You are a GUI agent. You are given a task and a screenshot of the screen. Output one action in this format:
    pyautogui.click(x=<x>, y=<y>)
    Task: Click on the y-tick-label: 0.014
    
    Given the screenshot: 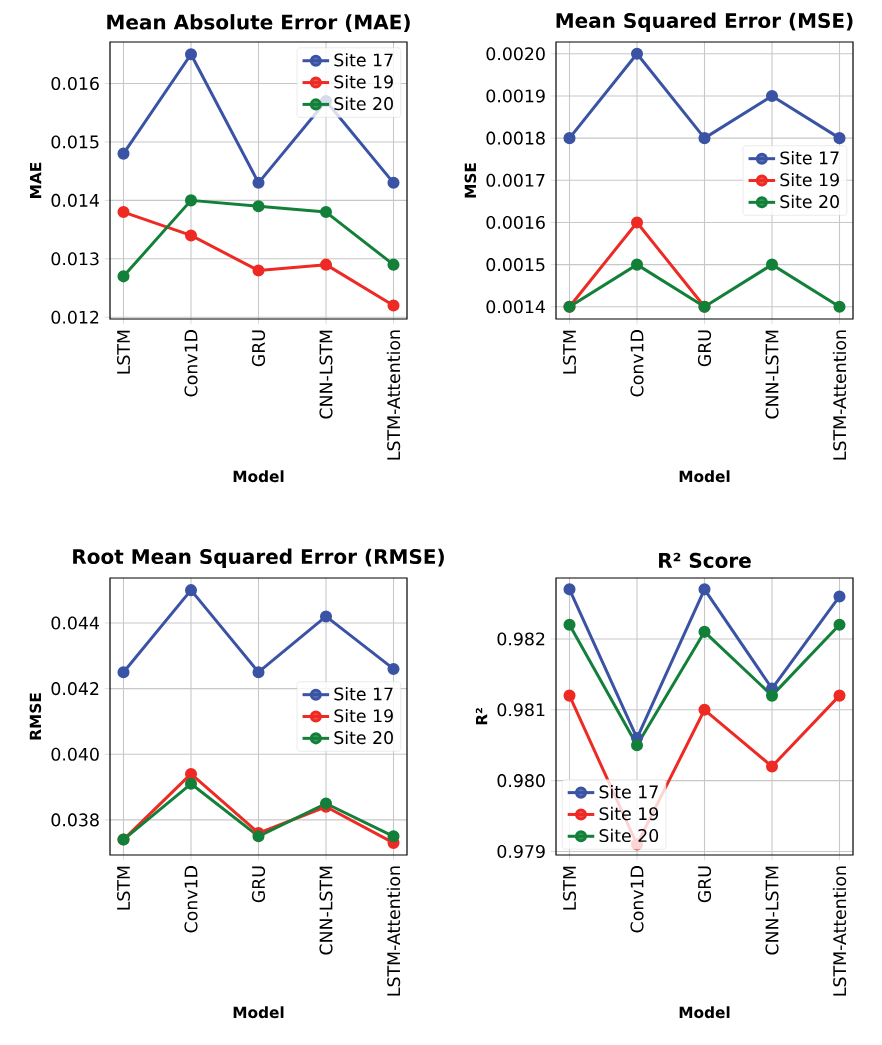 What is the action you would take?
    pyautogui.click(x=75, y=200)
    